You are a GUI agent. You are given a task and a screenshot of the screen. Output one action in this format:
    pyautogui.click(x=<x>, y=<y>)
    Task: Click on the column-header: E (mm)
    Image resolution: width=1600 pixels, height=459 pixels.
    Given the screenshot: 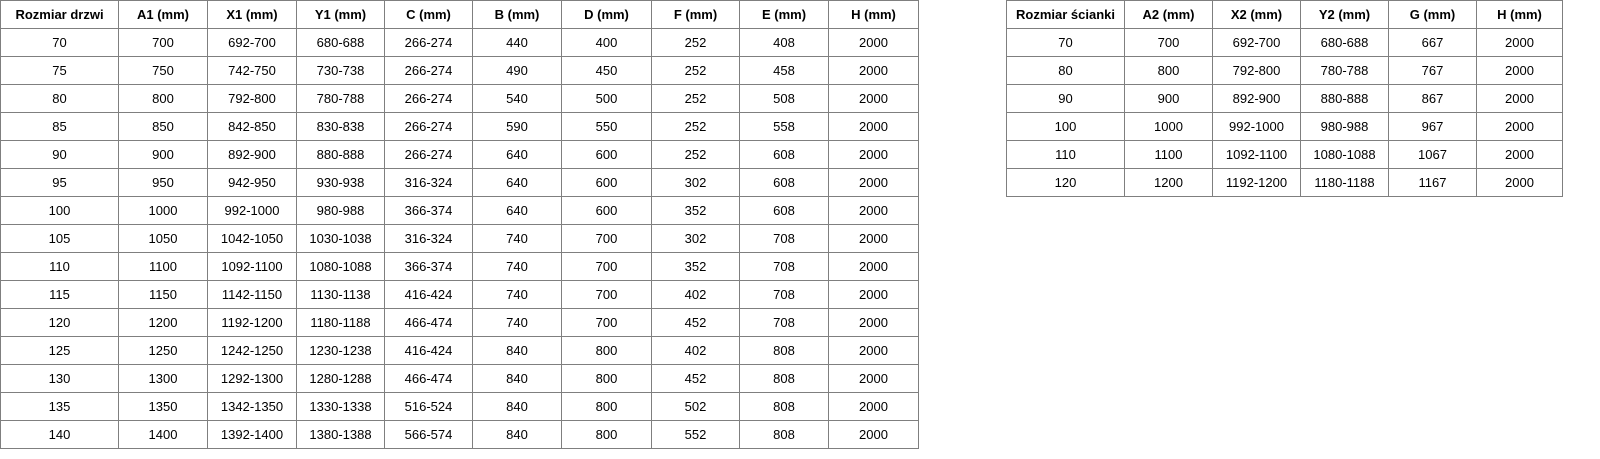 What is the action you would take?
    pyautogui.click(x=784, y=14)
    